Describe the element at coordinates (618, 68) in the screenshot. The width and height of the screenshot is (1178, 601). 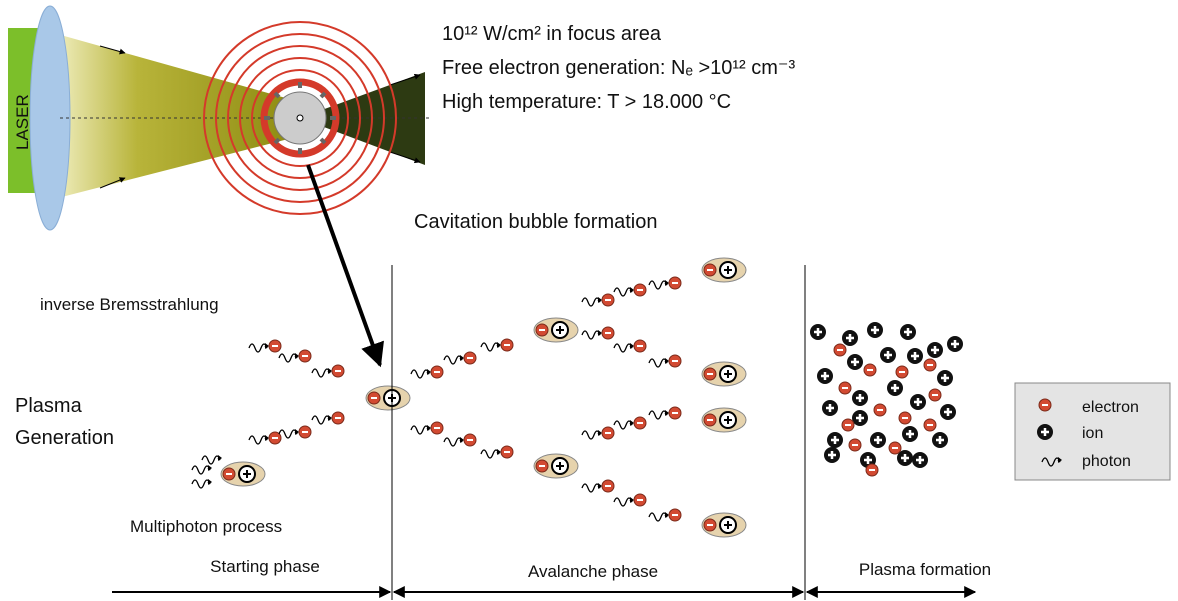
I see `electron-text: Free electron generation: Nₑ >10¹² cm⁻³` at that location.